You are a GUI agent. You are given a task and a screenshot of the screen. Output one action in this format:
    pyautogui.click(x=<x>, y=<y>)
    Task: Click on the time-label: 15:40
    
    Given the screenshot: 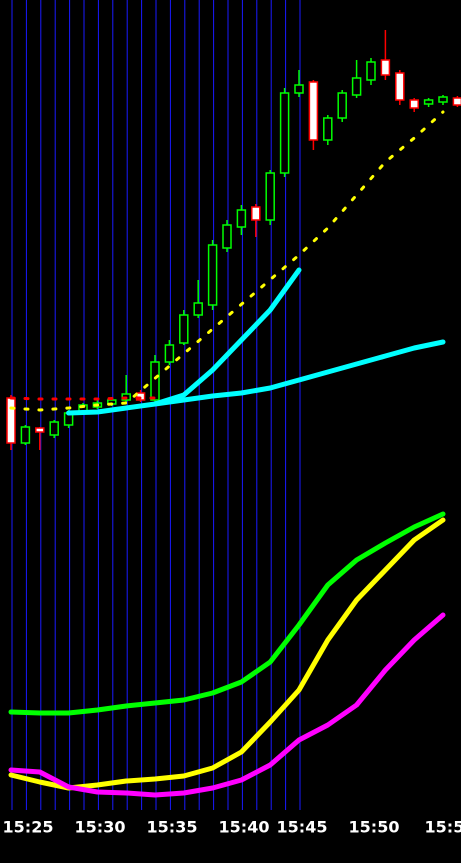 What is the action you would take?
    pyautogui.click(x=244, y=827)
    